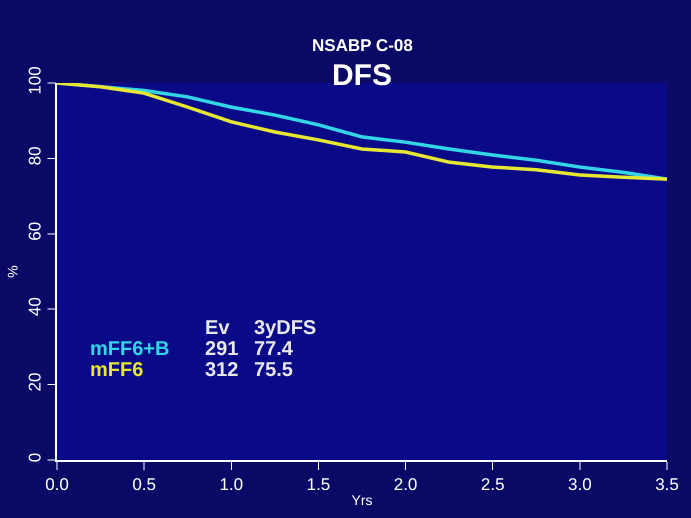 Image resolution: width=691 pixels, height=518 pixels. Describe the element at coordinates (57, 484) in the screenshot. I see `x-tick-label: 0.0` at that location.